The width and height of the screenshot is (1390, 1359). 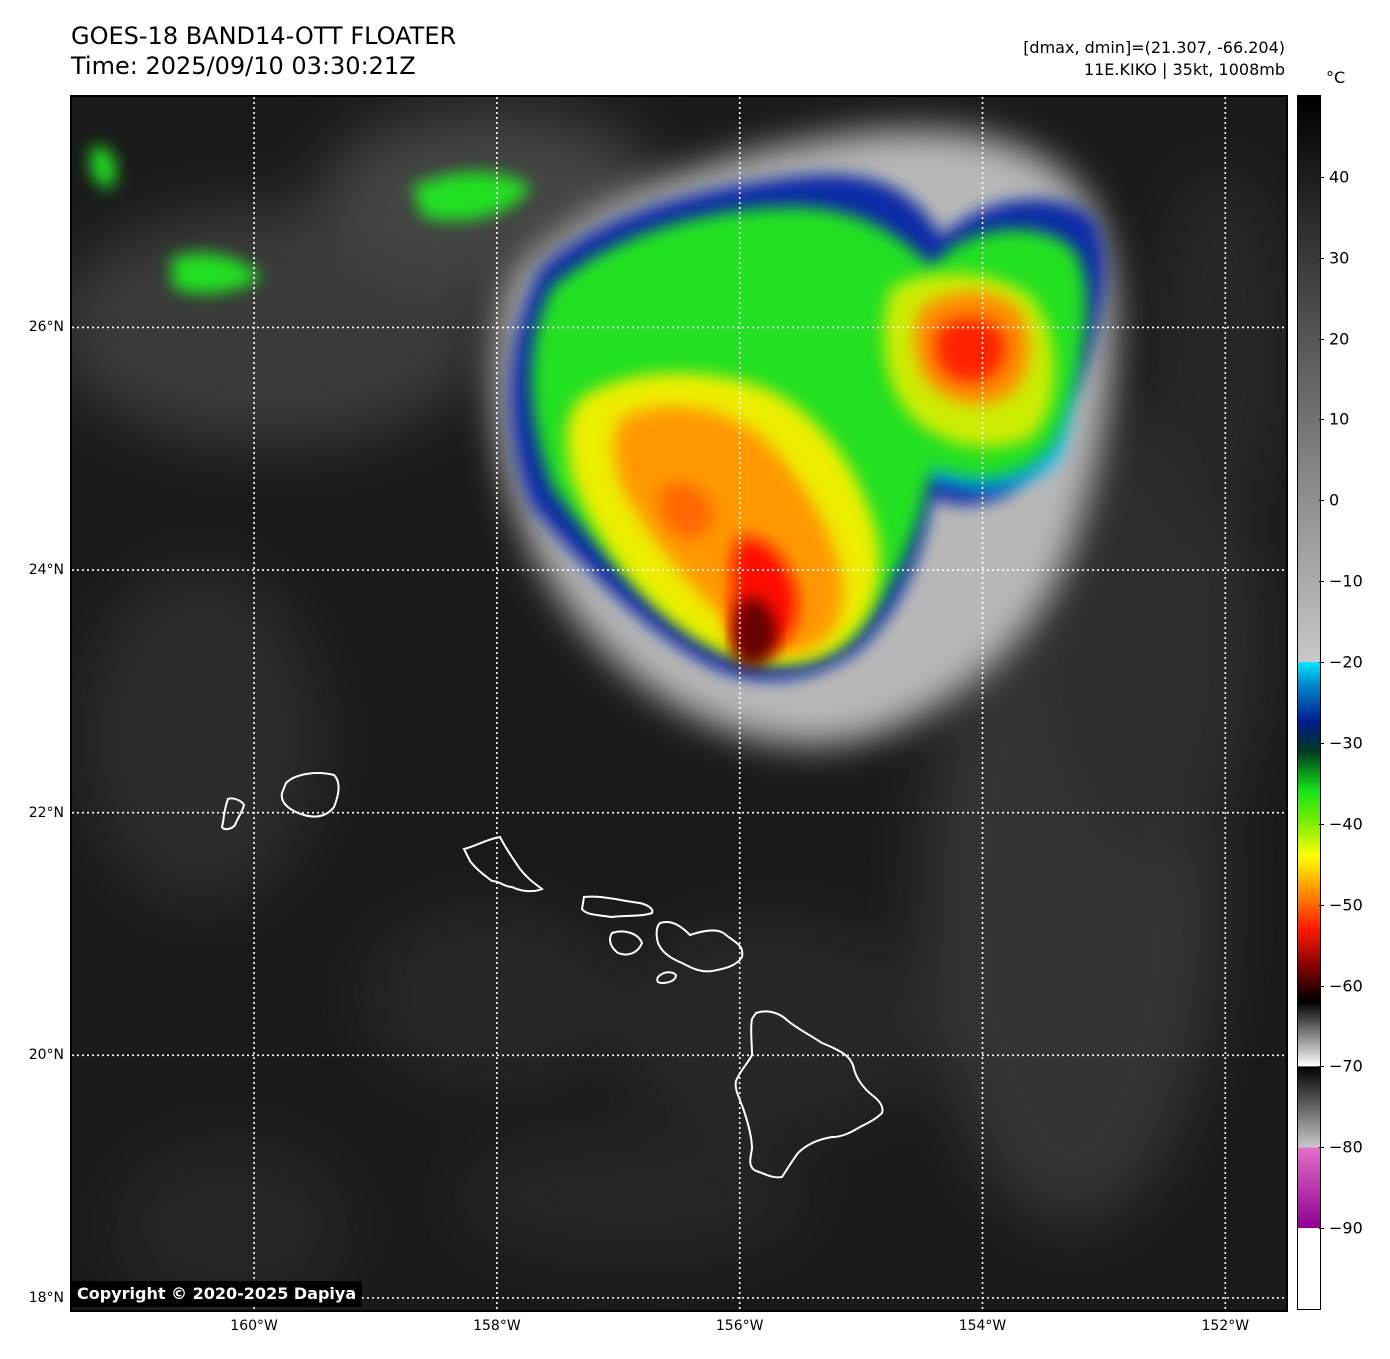 I want to click on longitude-label: 154°W, so click(x=982, y=1326).